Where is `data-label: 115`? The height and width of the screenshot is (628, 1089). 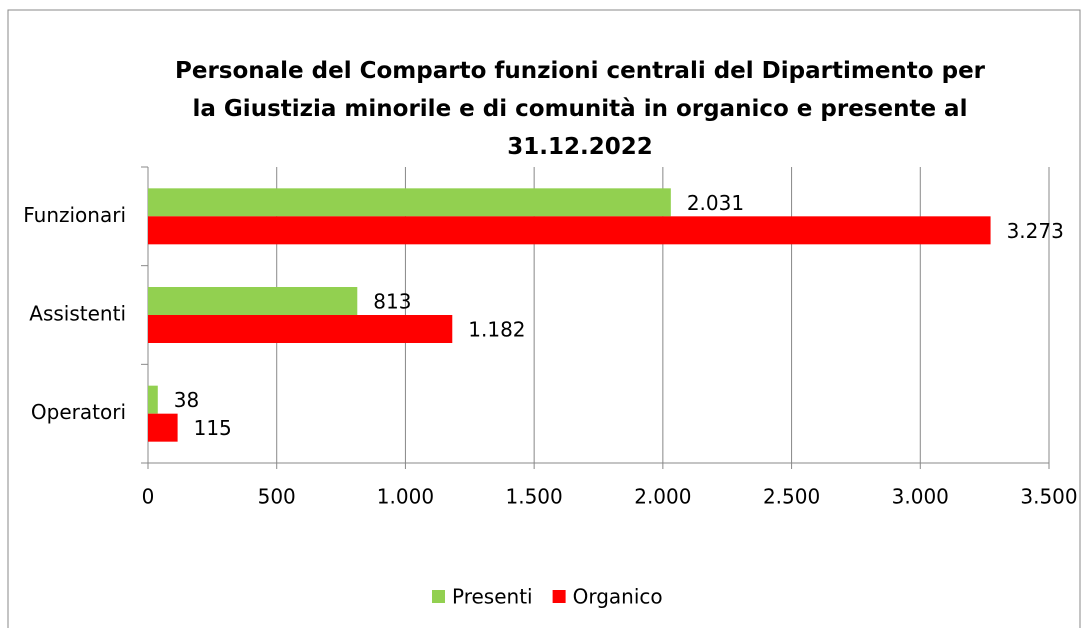 data-label: 115 is located at coordinates (213, 428).